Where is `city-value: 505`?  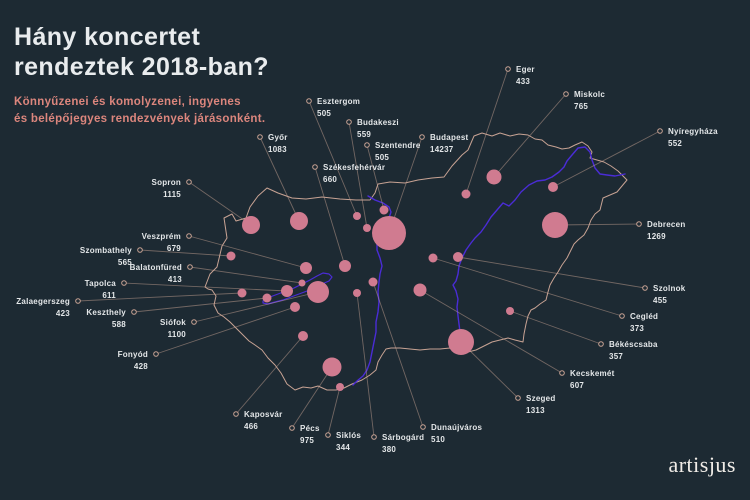
city-value: 505 is located at coordinates (324, 113).